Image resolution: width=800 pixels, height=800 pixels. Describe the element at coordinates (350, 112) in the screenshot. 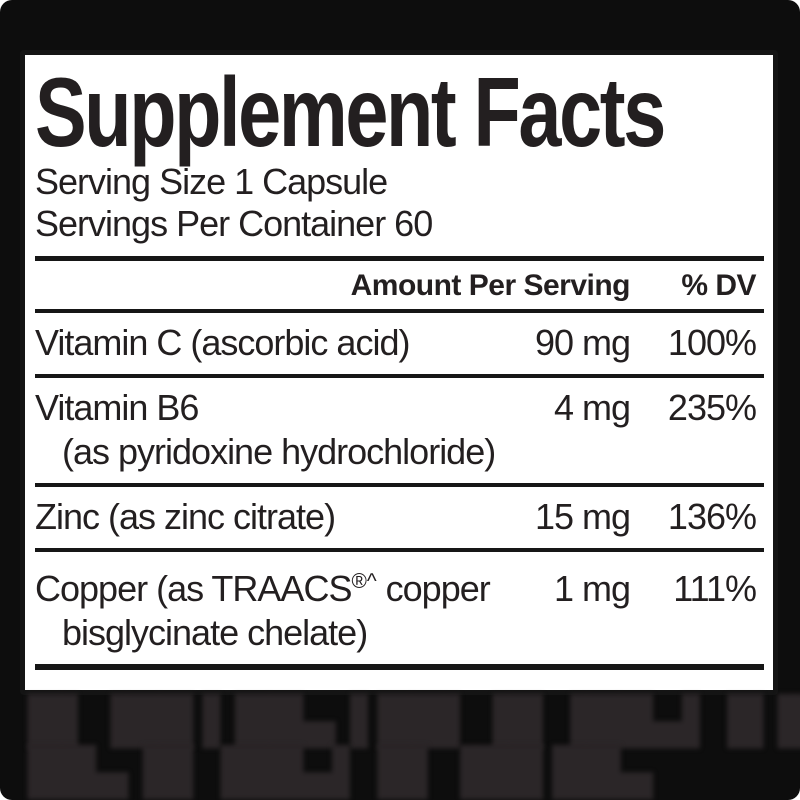

I see `panel-title-text: Supplement Facts` at that location.